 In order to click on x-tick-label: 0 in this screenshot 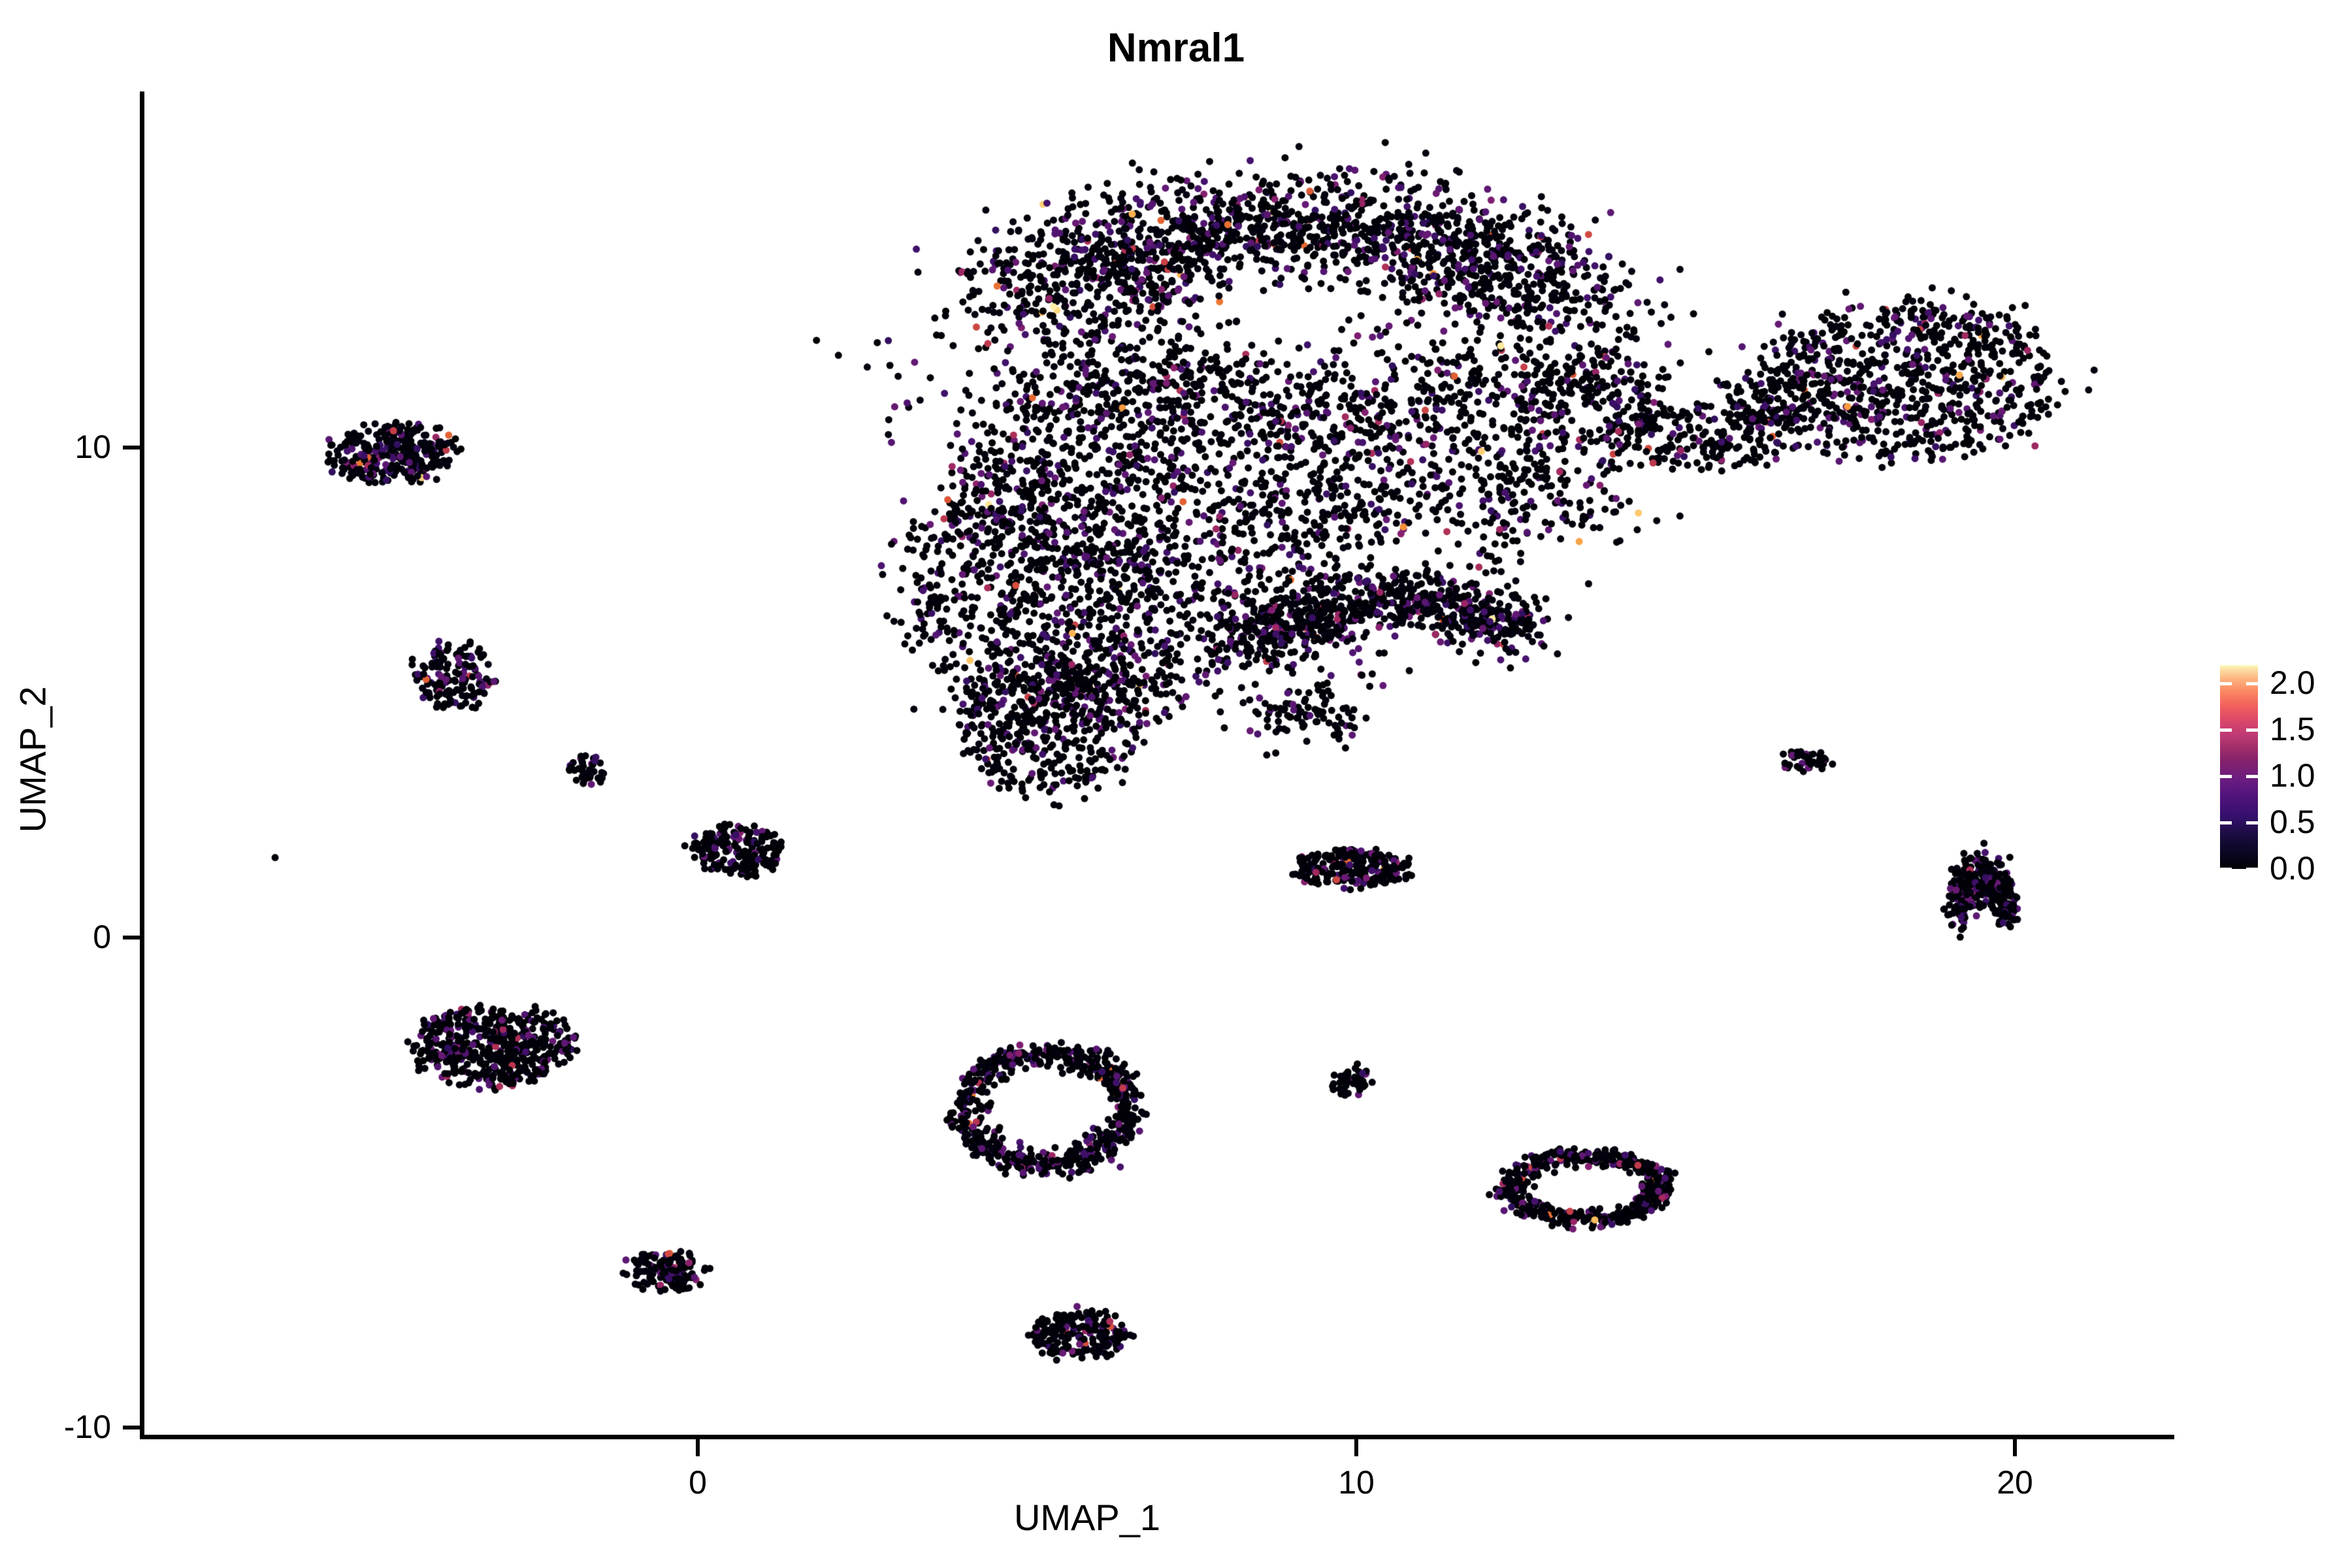, I will do `click(698, 1482)`.